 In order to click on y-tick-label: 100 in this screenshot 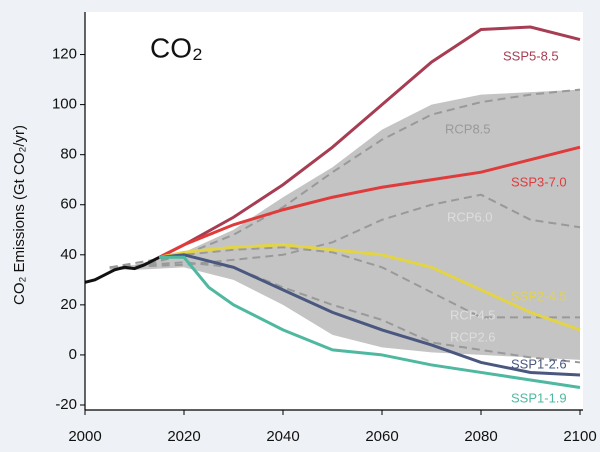, I will do `click(64, 104)`.